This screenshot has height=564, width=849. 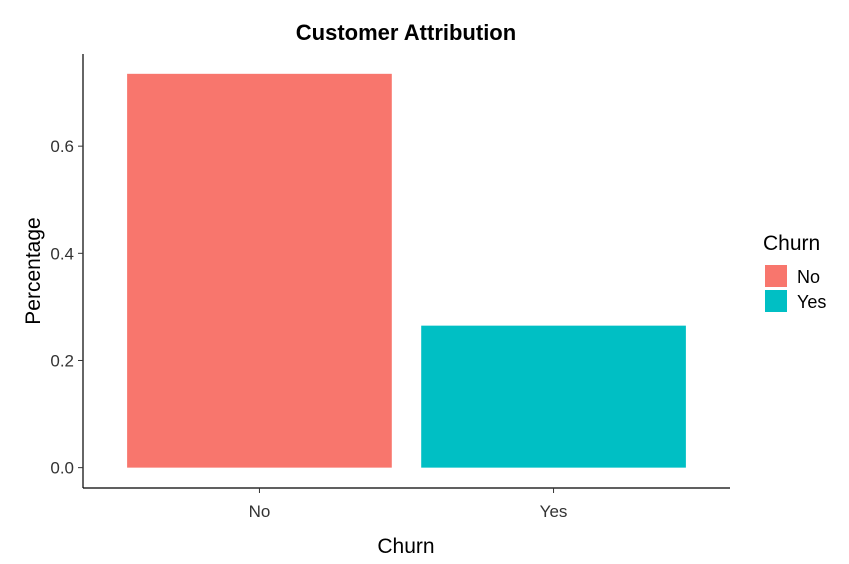 I want to click on y-tick-label: 0.4, so click(x=62, y=253).